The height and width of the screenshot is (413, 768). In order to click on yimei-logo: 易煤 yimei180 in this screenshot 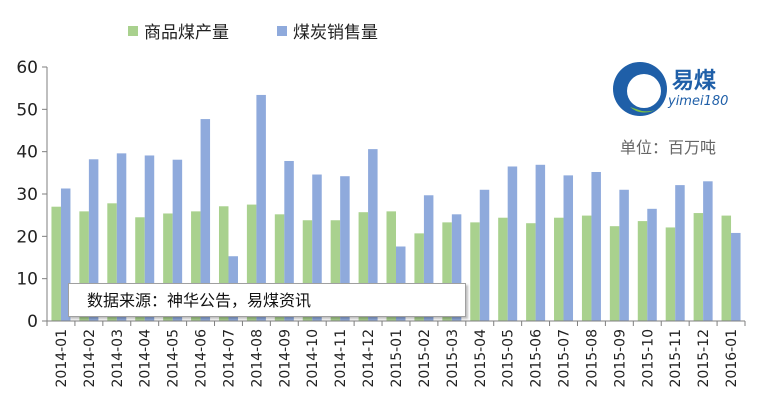, I will do `click(670, 89)`.